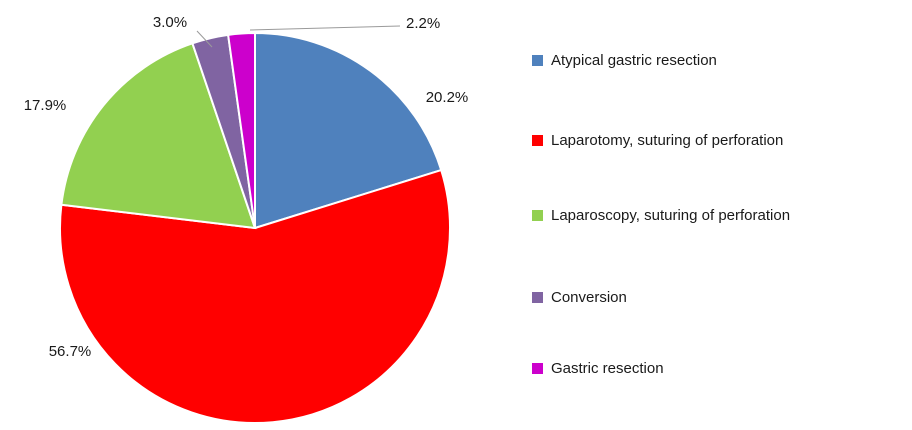  What do you see at coordinates (671, 215) in the screenshot?
I see `legend-label: Laparoscopy, suturing of perforation` at bounding box center [671, 215].